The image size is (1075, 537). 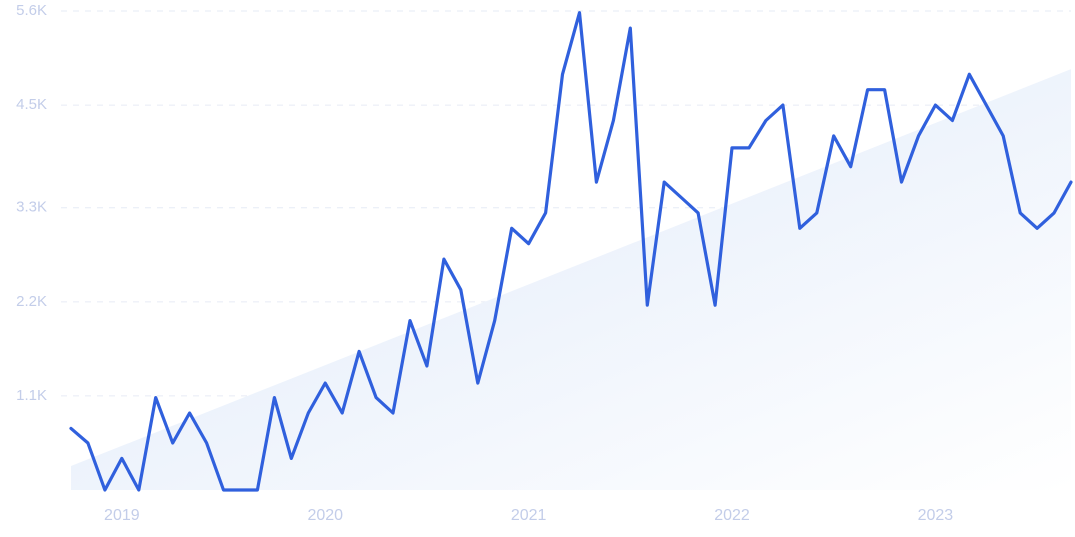 I want to click on x-tick-label: 2023, so click(x=936, y=515).